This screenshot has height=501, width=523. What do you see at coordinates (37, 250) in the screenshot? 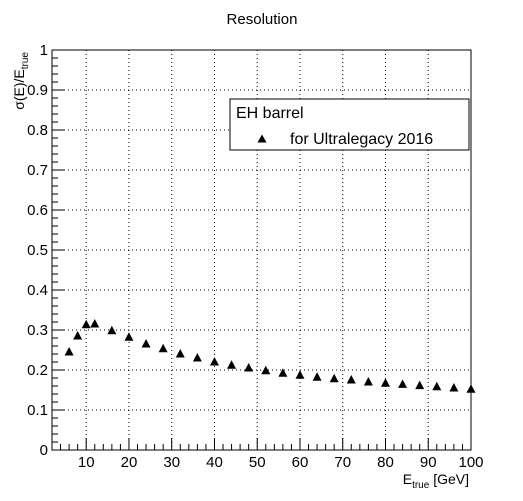
I see `y-tick-label: 0.5` at bounding box center [37, 250].